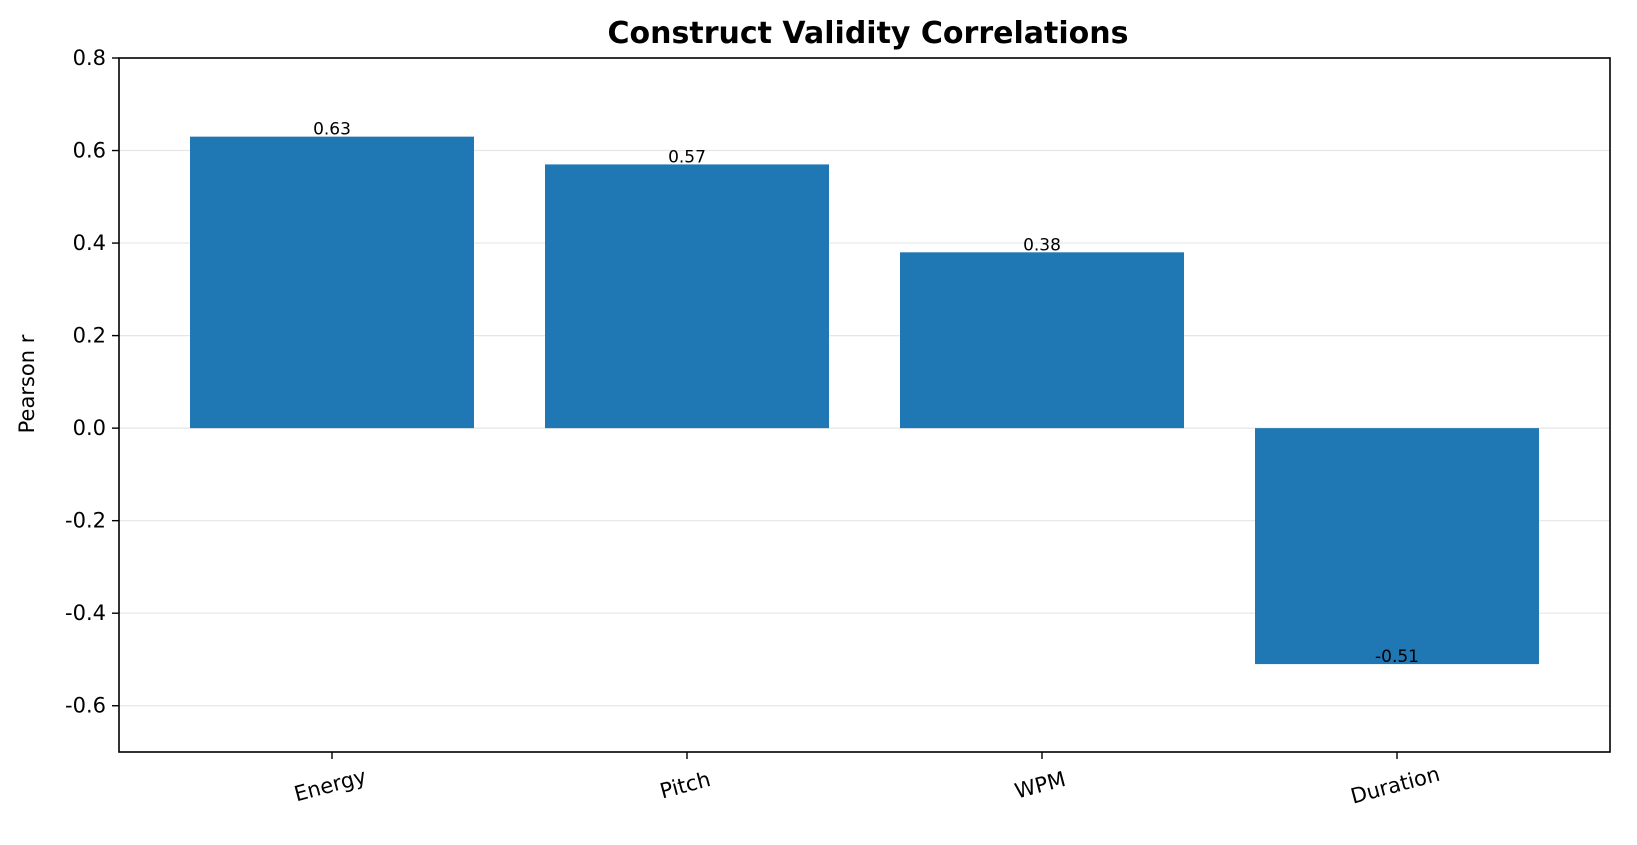 The image size is (1637, 845). I want to click on y-tick-label: 0.6, so click(89, 151).